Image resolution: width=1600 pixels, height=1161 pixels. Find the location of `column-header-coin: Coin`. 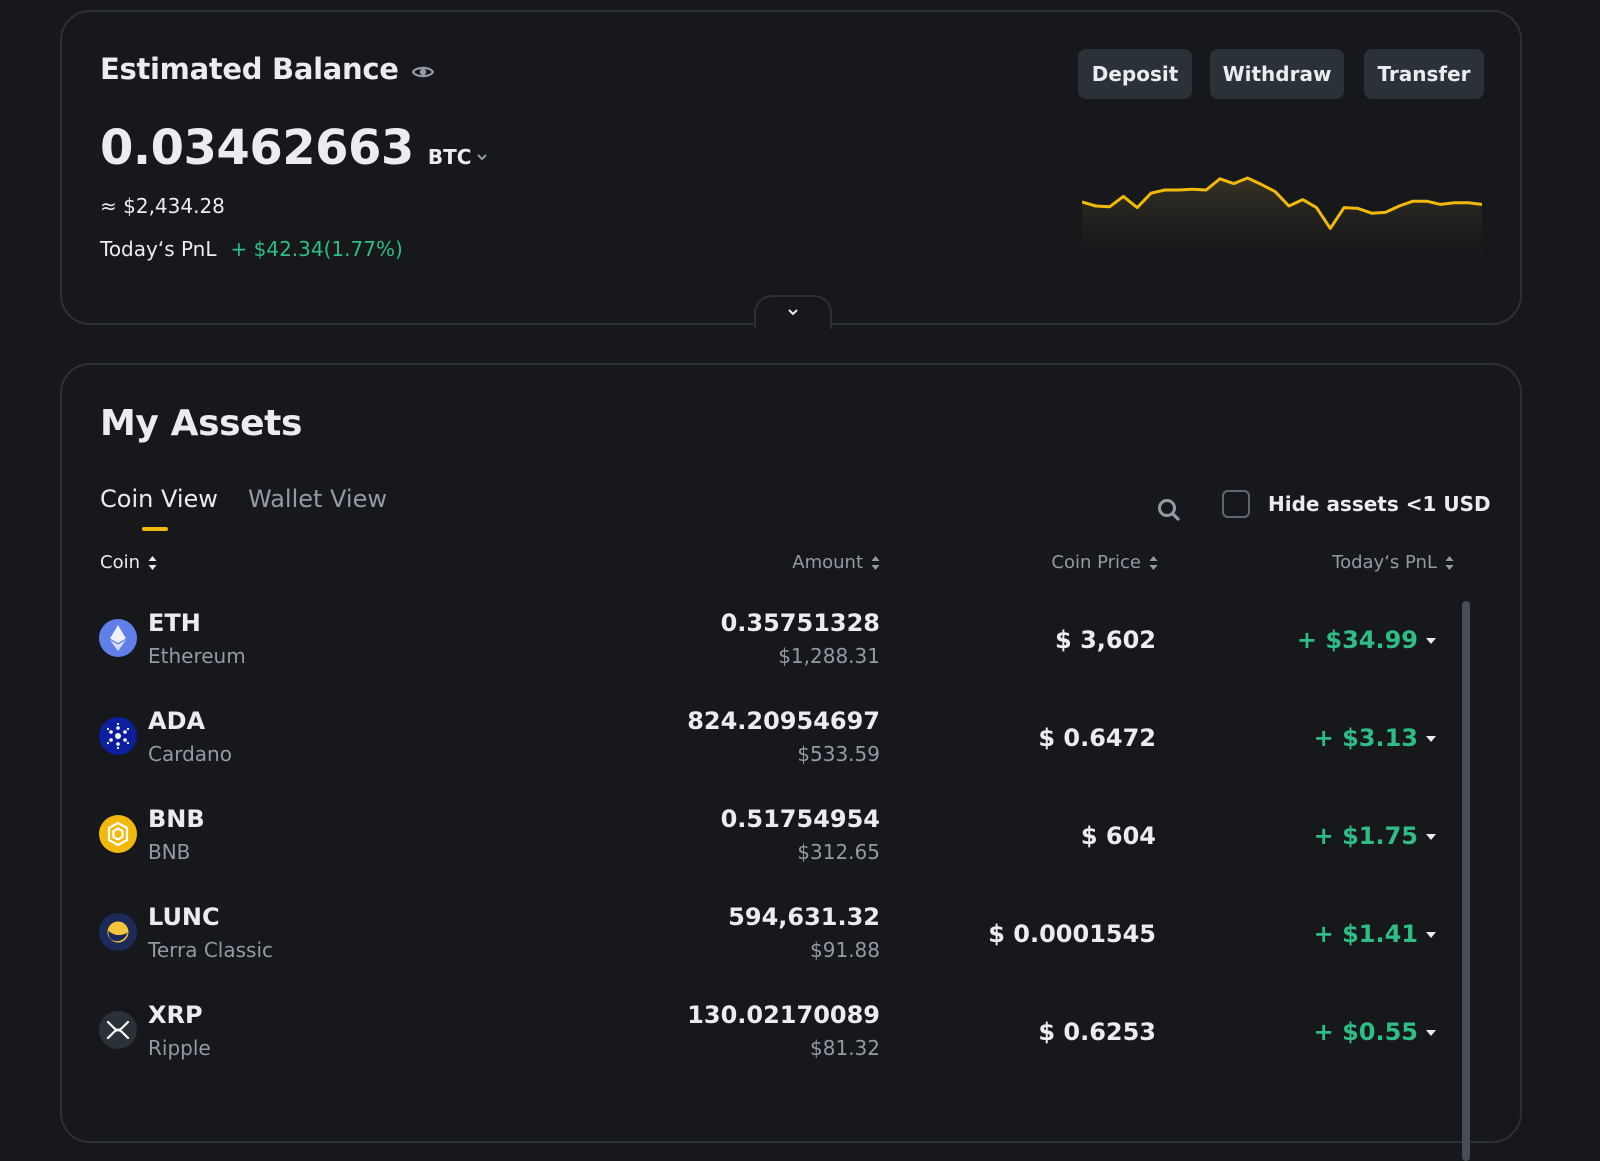

column-header-coin: Coin is located at coordinates (128, 562).